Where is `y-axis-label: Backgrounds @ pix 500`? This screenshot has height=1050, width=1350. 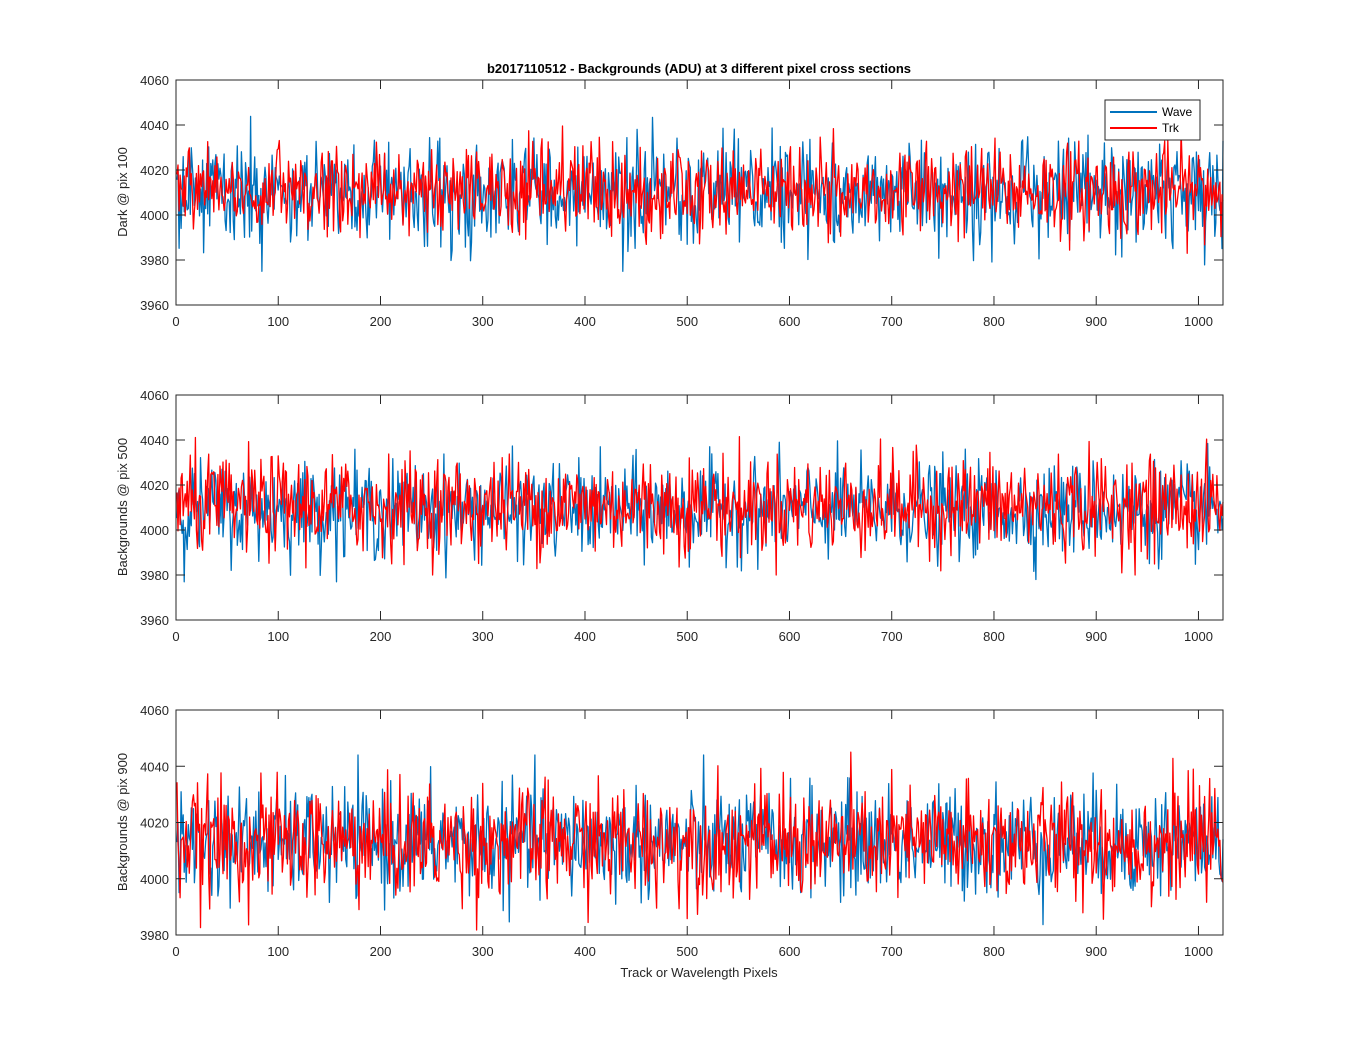
y-axis-label: Backgrounds @ pix 500 is located at coordinates (122, 507).